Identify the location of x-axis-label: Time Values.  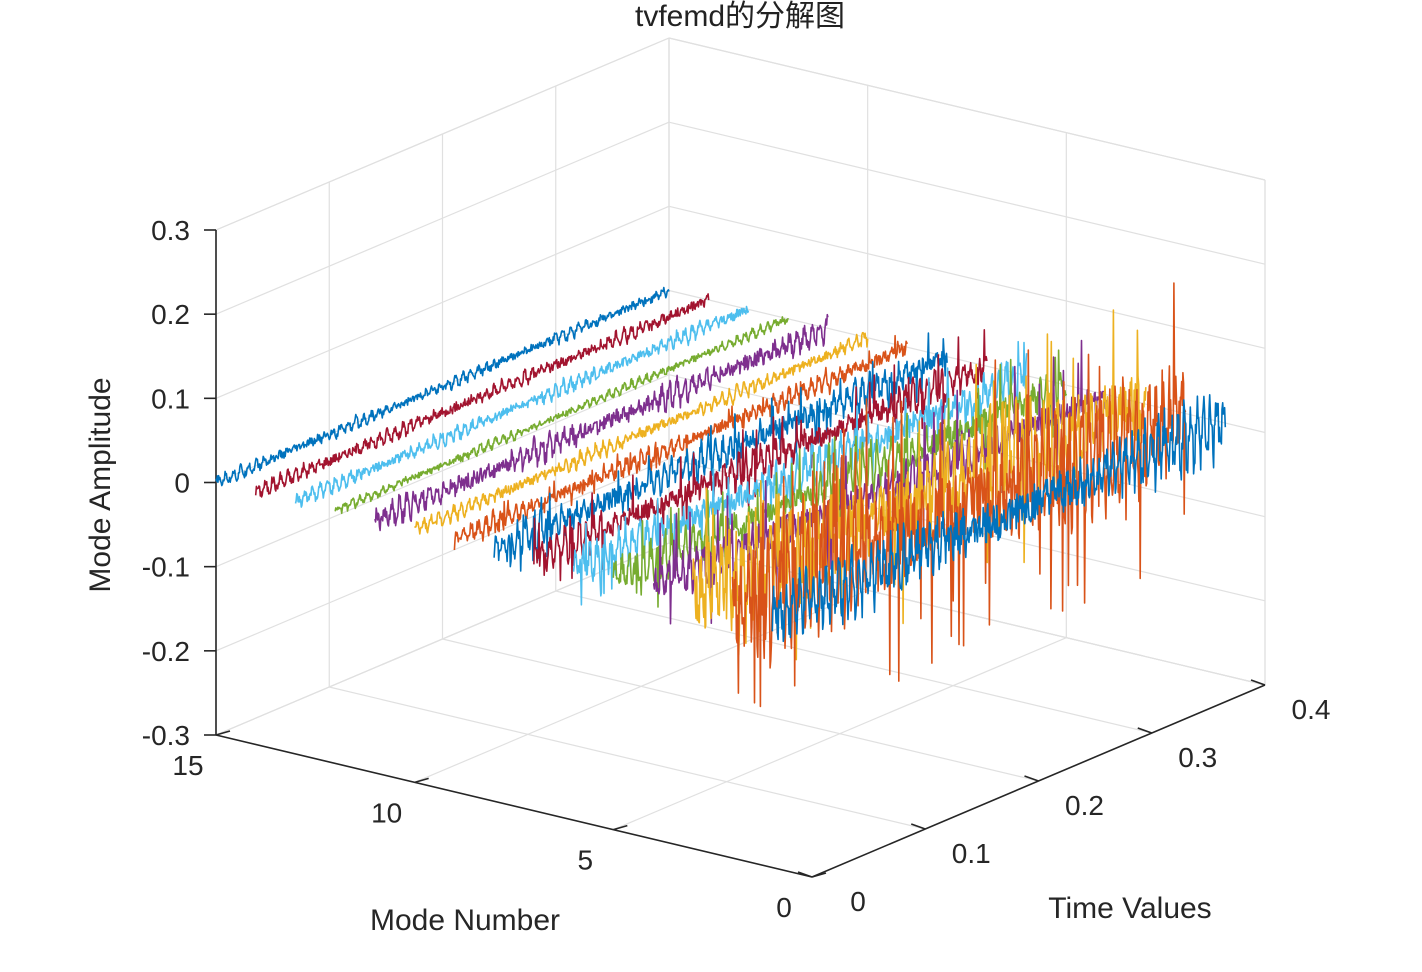
(1129, 908).